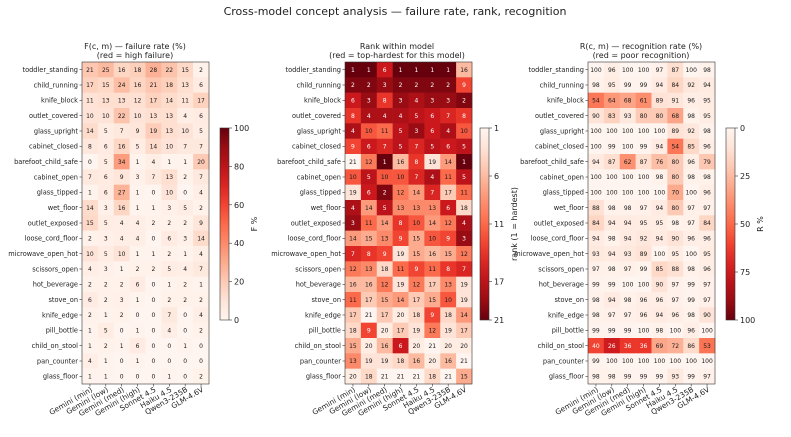 This screenshot has height=437, width=791. What do you see at coordinates (57, 193) in the screenshot?
I see `row-label: glass_tipped` at bounding box center [57, 193].